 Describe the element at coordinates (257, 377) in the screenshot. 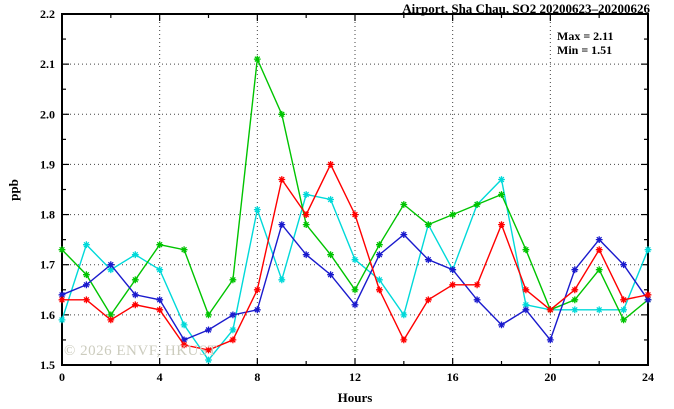

I see `x-tick-label: 8` at that location.